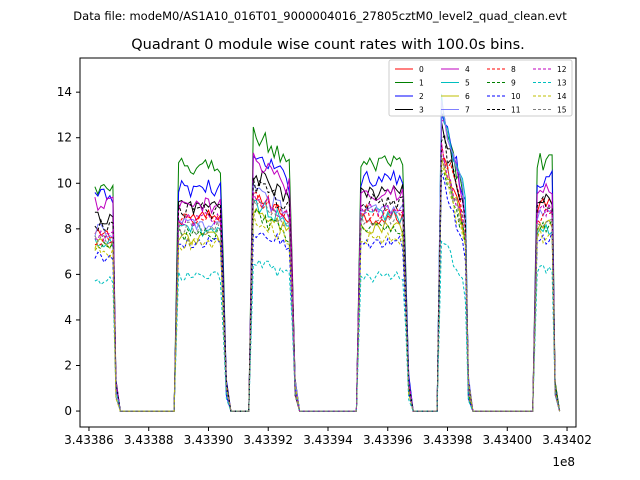  I want to click on y-tick-label: 8, so click(68, 229).